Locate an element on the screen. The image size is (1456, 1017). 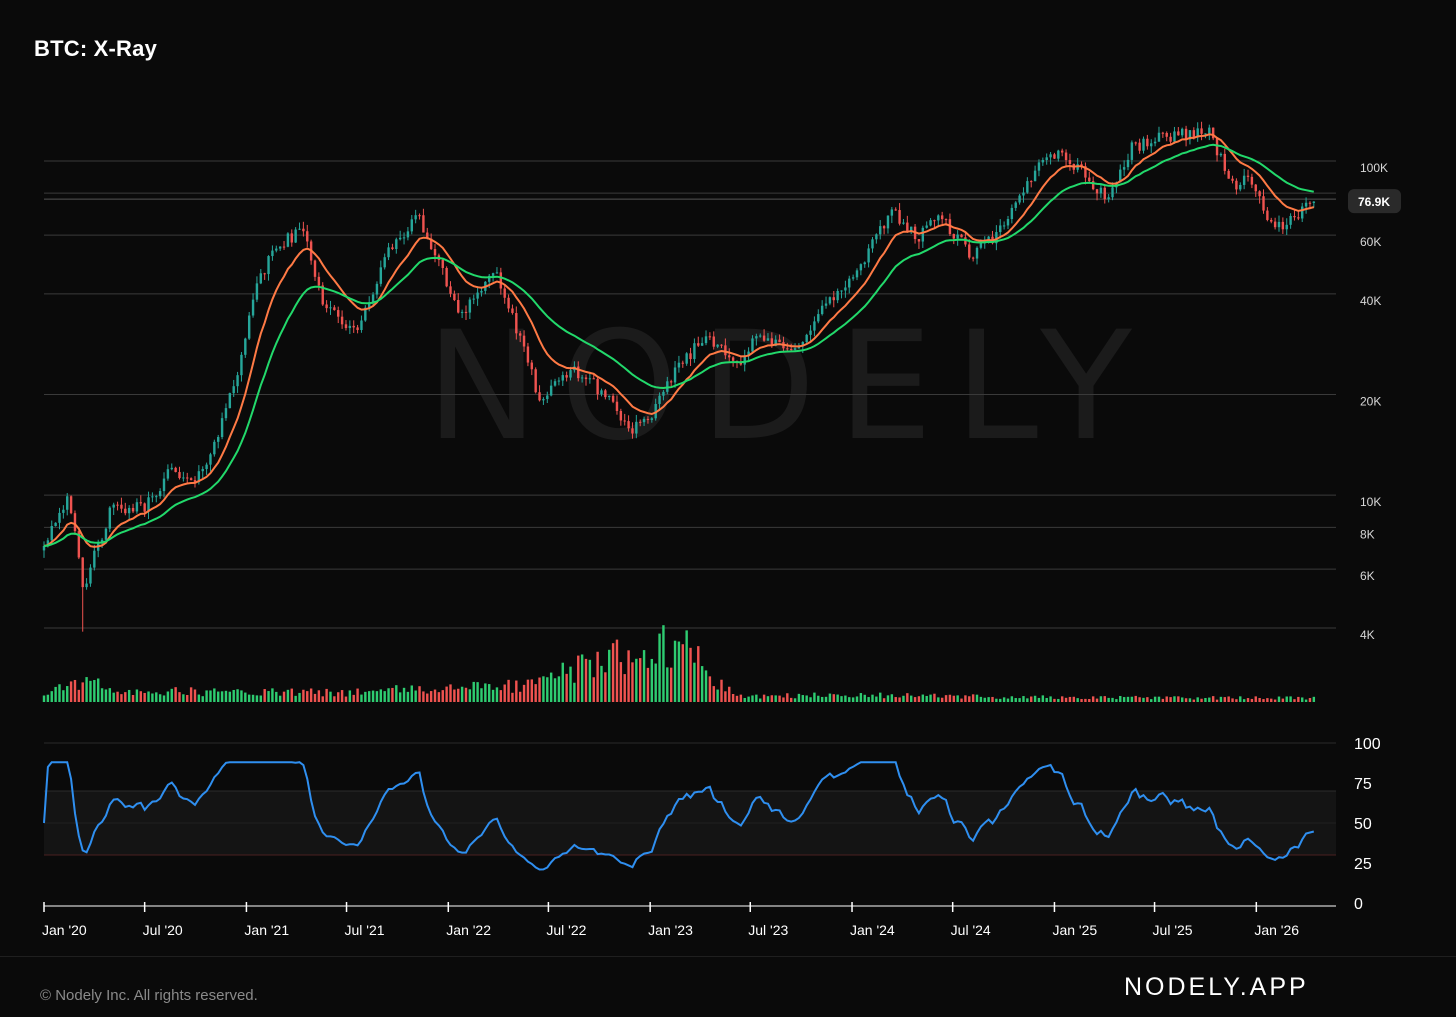
time-tick-label: Jul '20 is located at coordinates (163, 930).